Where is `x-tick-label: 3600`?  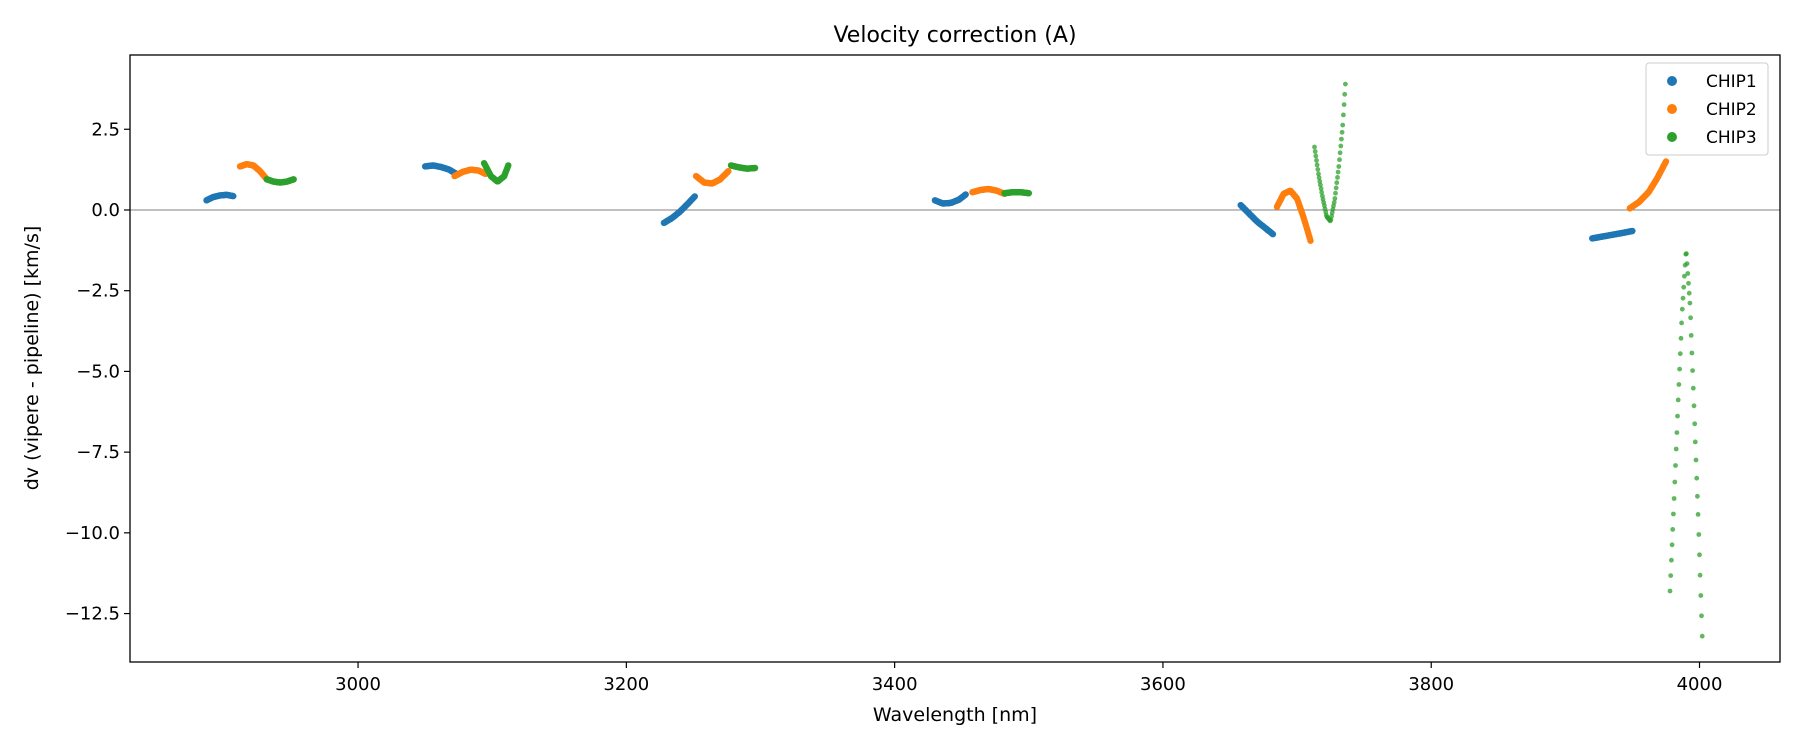
x-tick-label: 3600 is located at coordinates (1163, 684).